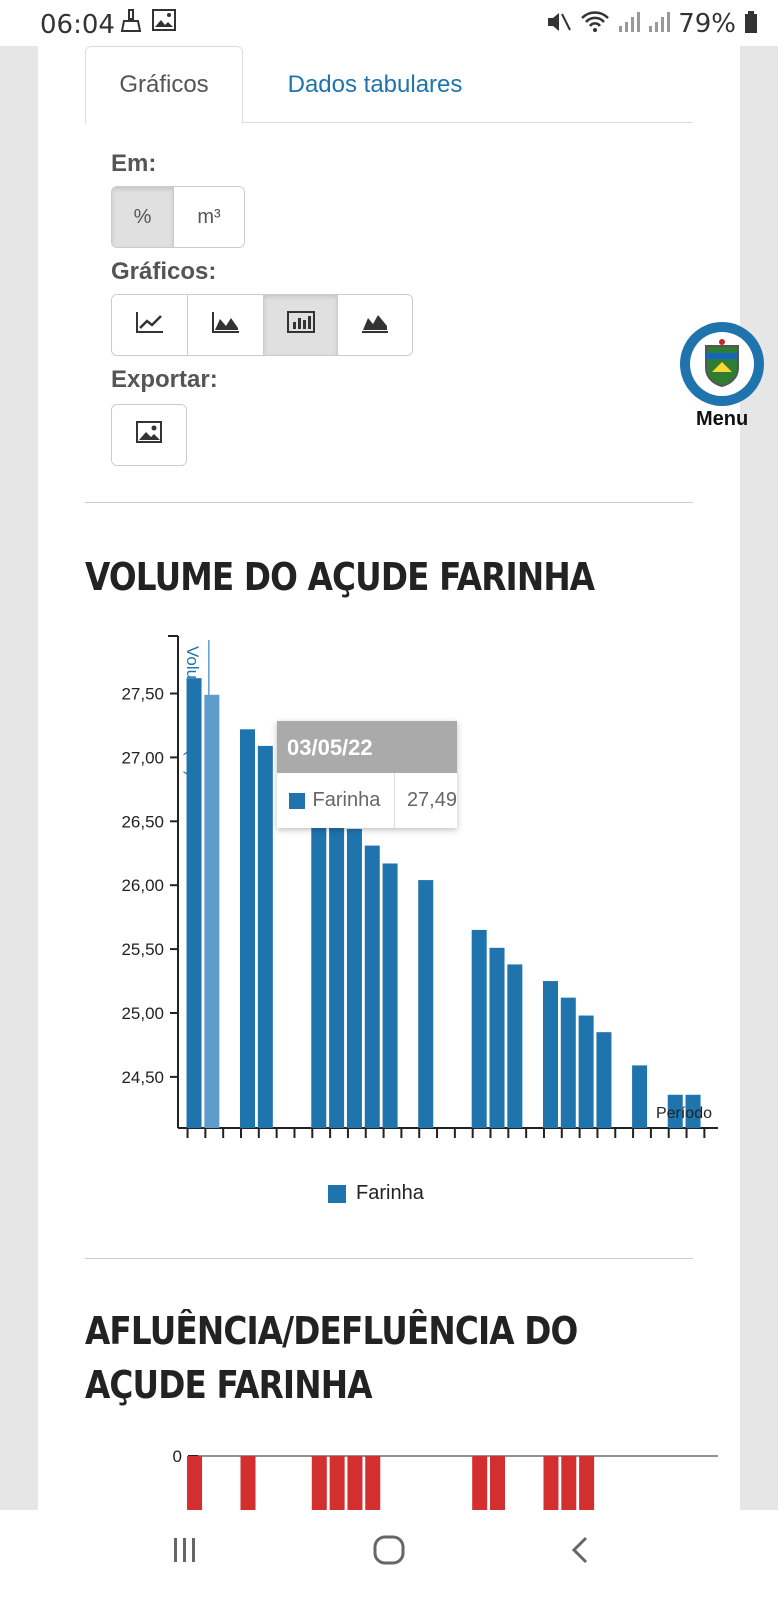 The height and width of the screenshot is (1600, 778). I want to click on tab-label: Dados tabulares, so click(375, 84).